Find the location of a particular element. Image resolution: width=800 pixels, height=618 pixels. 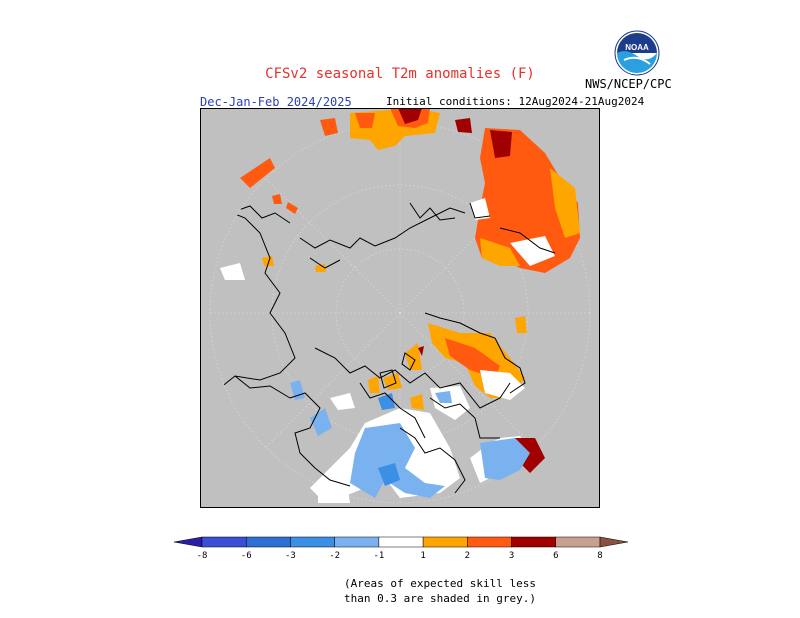

agency-label: NWS/NCEP/CPC is located at coordinates (628, 84).